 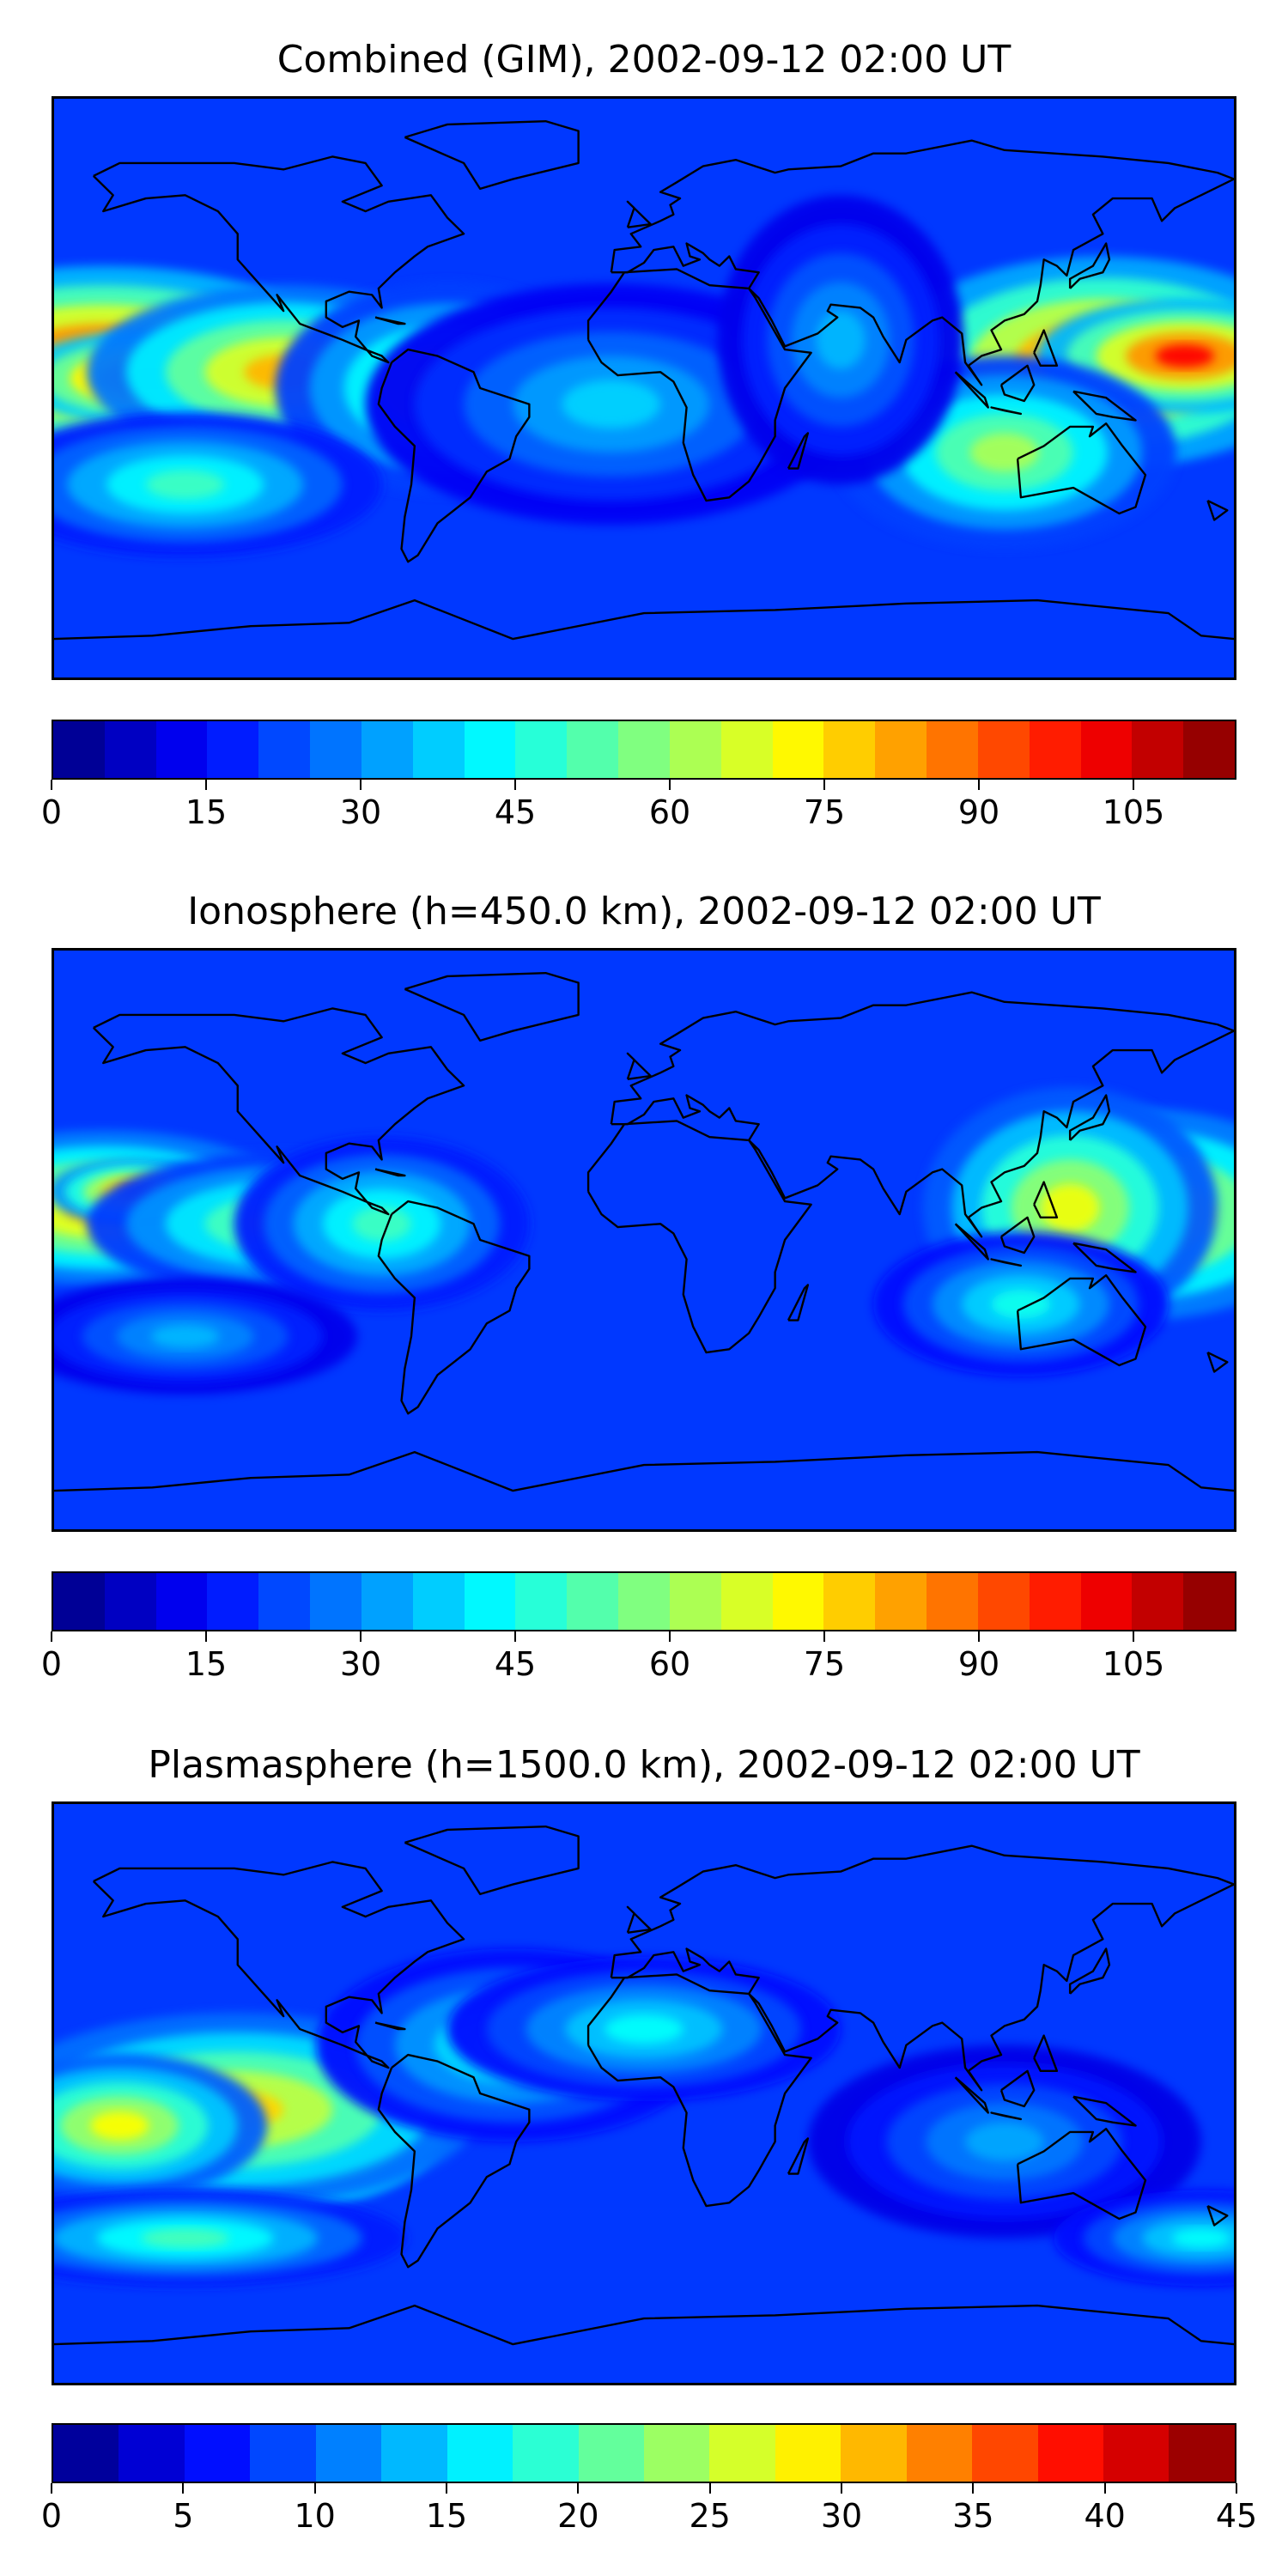 I want to click on colorbar-tick-label: 5, so click(x=183, y=2516).